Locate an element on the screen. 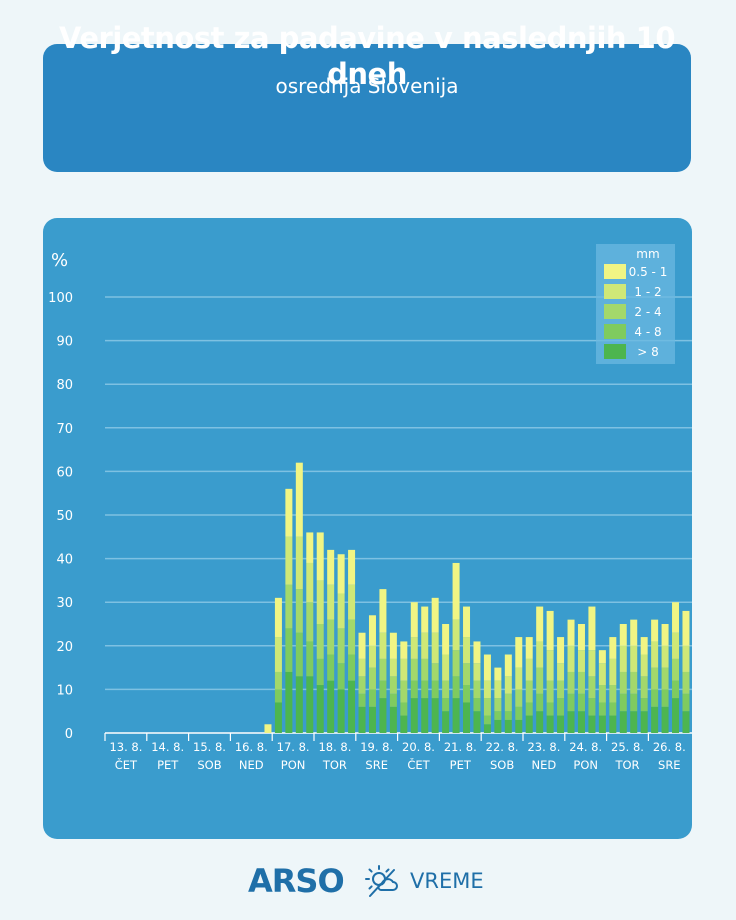  weather-sun-cloud-icon is located at coordinates (381, 881).